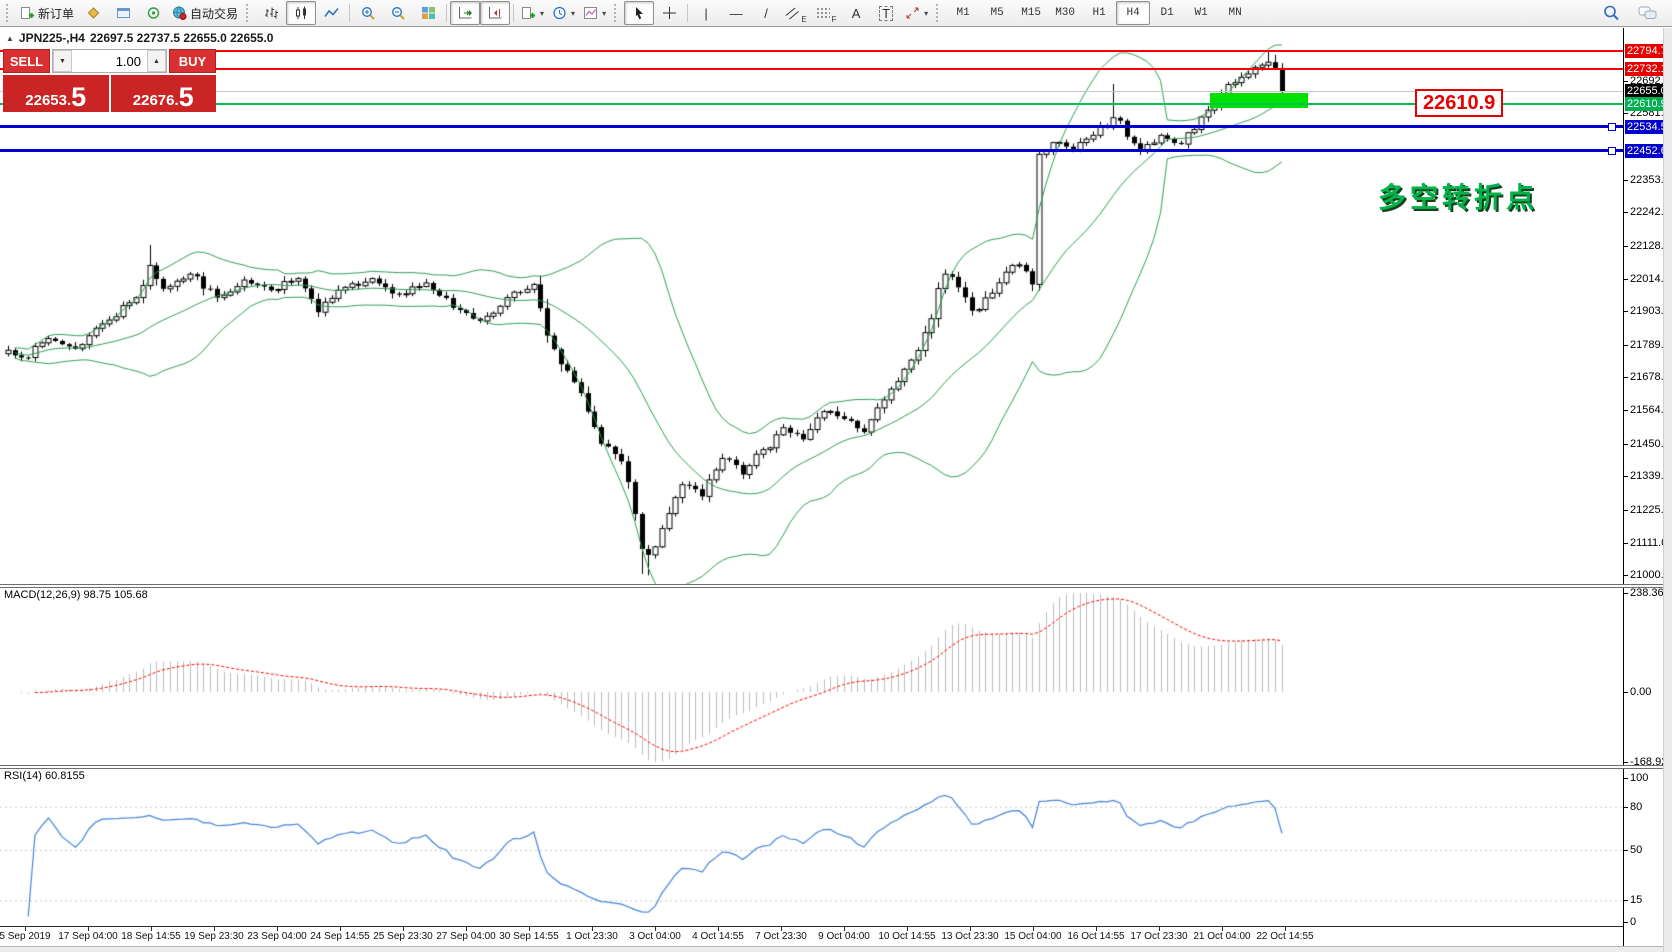 Image resolution: width=1672 pixels, height=952 pixels. What do you see at coordinates (368, 13) in the screenshot?
I see `zoom-in-button` at bounding box center [368, 13].